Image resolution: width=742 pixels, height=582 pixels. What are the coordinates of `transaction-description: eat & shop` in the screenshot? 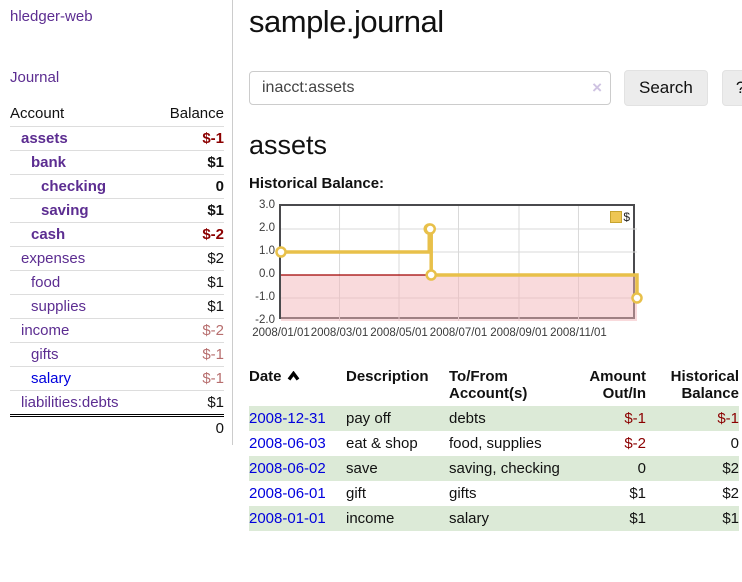 It's located at (382, 443).